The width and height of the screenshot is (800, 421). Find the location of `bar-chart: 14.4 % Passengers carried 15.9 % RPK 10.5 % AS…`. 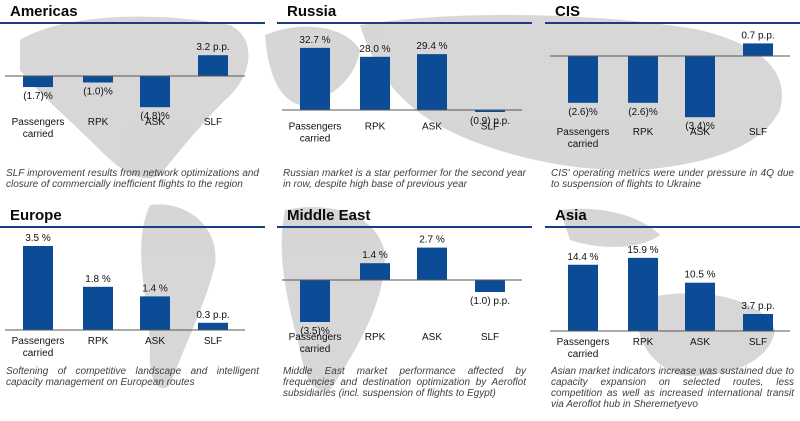

bar-chart: 14.4 % Passengers carried 15.9 % RPK 10.5 % AS… is located at coordinates (670, 302).